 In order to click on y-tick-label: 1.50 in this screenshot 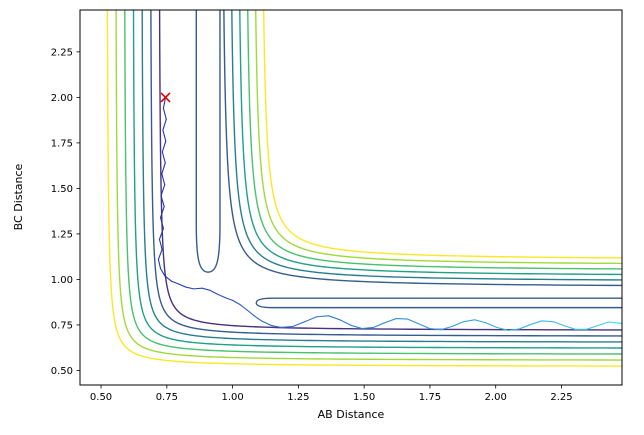, I will do `click(62, 189)`.